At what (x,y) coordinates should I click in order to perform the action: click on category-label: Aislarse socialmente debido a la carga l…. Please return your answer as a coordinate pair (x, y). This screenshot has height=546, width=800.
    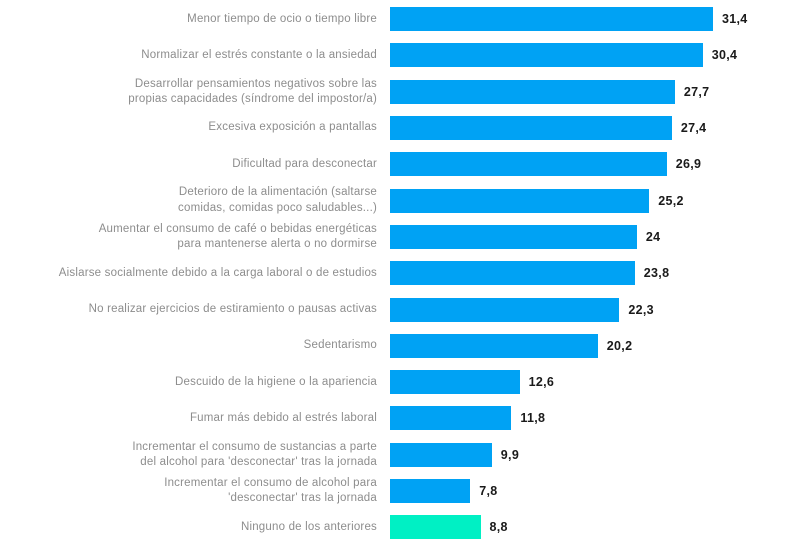
    Looking at the image, I should click on (217, 272).